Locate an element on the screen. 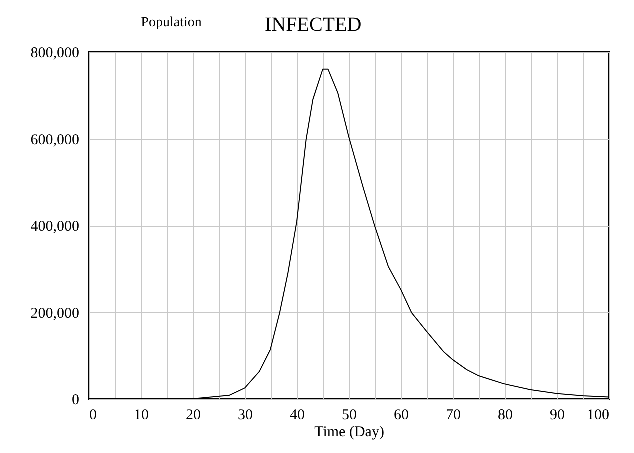 The width and height of the screenshot is (634, 453). x-tick-label: 0 is located at coordinates (93, 416).